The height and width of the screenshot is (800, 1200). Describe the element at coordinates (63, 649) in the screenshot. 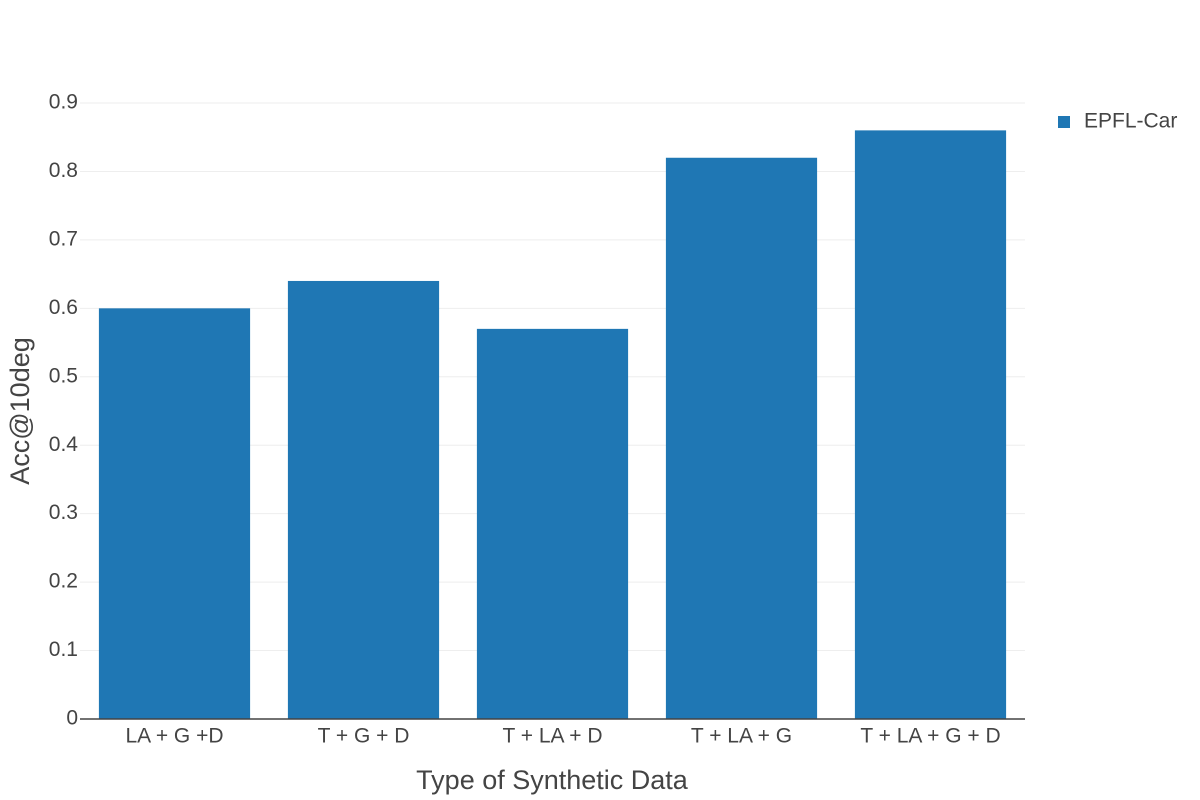

I see `y-tick-label: 0.1` at that location.